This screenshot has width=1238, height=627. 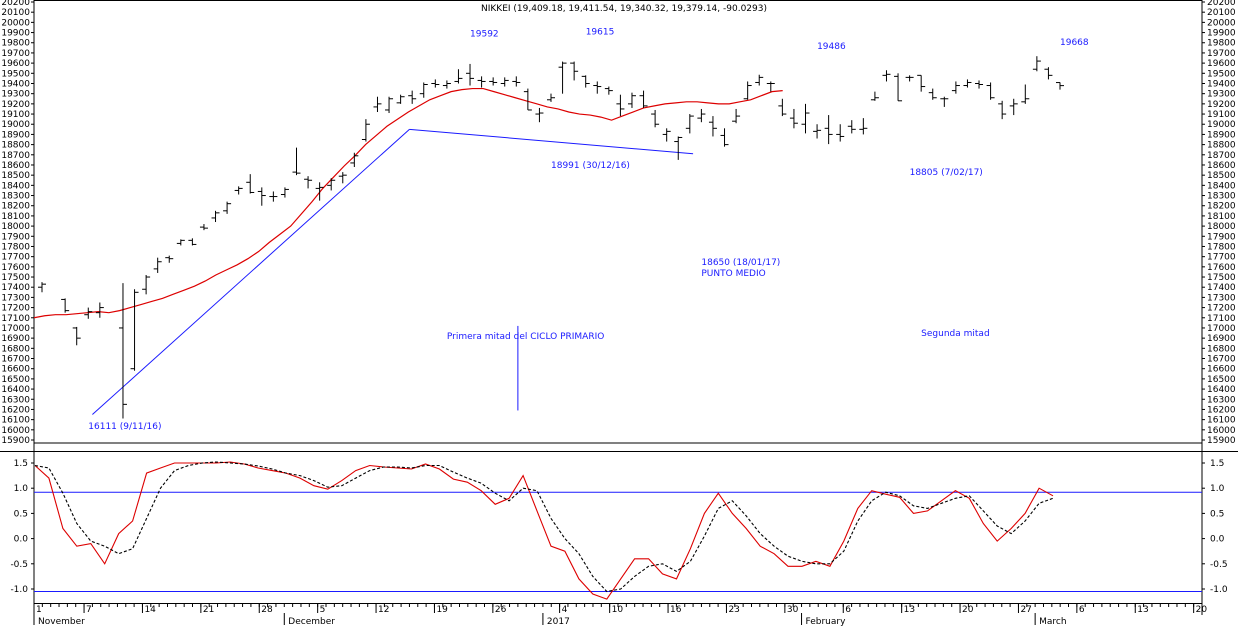 What do you see at coordinates (1217, 489) in the screenshot?
I see `osc-tick-label-right: 1.0` at bounding box center [1217, 489].